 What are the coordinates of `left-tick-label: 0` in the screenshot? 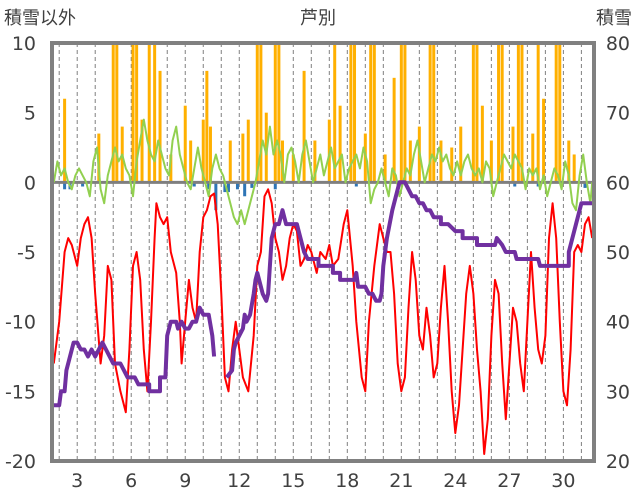 It's located at (30, 183).